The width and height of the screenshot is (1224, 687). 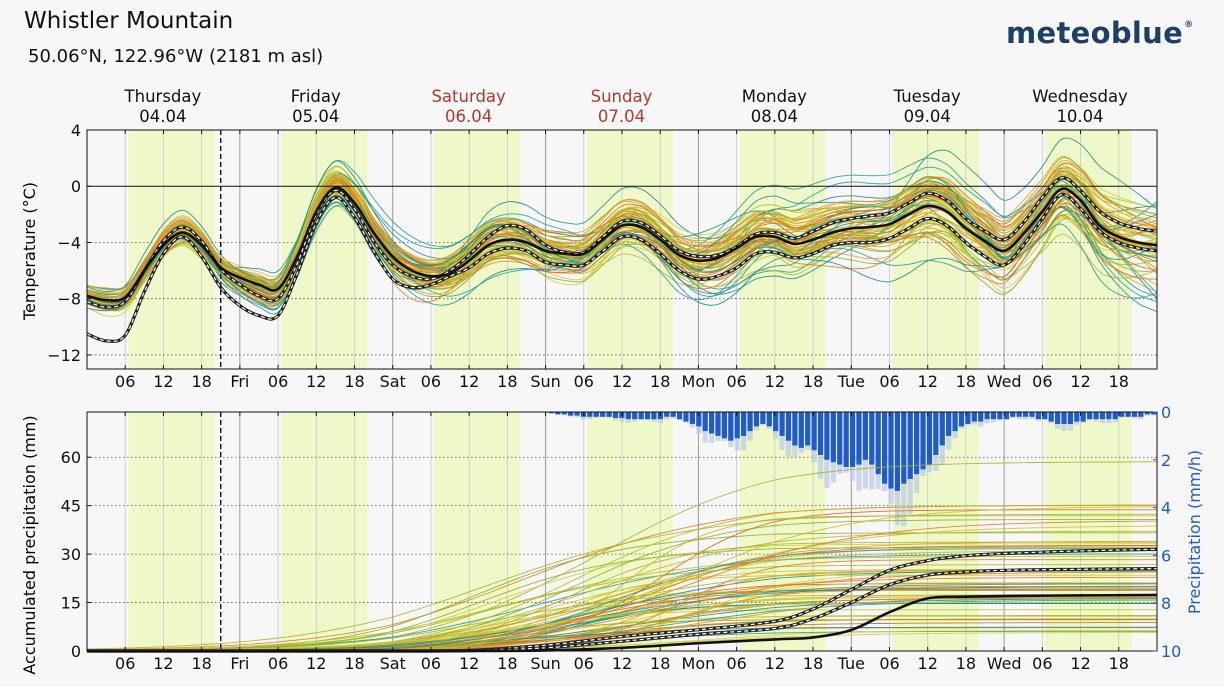 I want to click on meteoblue-logo: meteoblue®, so click(x=1099, y=33).